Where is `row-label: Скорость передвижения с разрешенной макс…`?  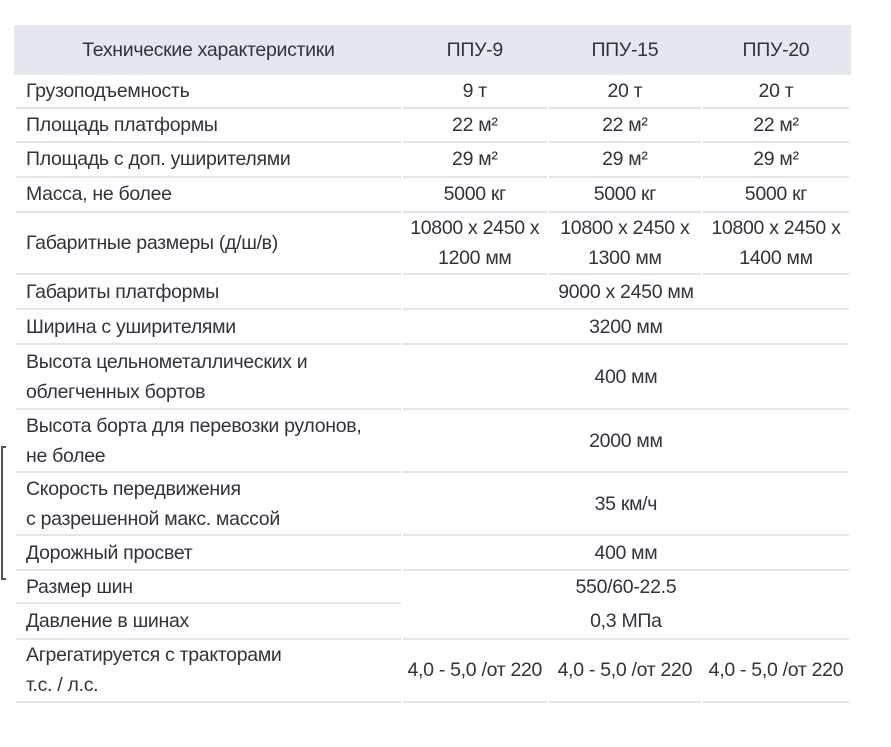
row-label: Скорость передвижения с разрешенной макс… is located at coordinates (208, 505).